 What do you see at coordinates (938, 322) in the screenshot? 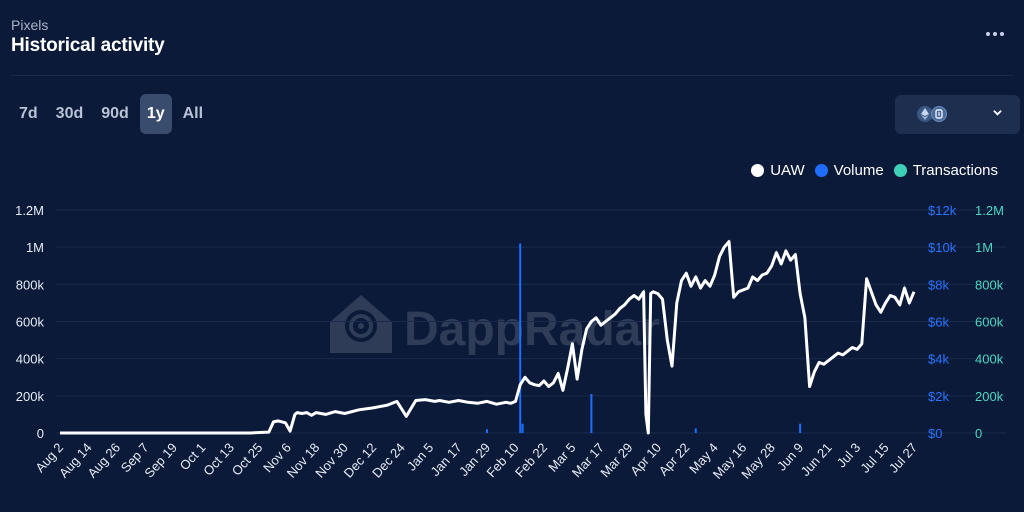
I see `y-tick-label-volume: $6k` at bounding box center [938, 322].